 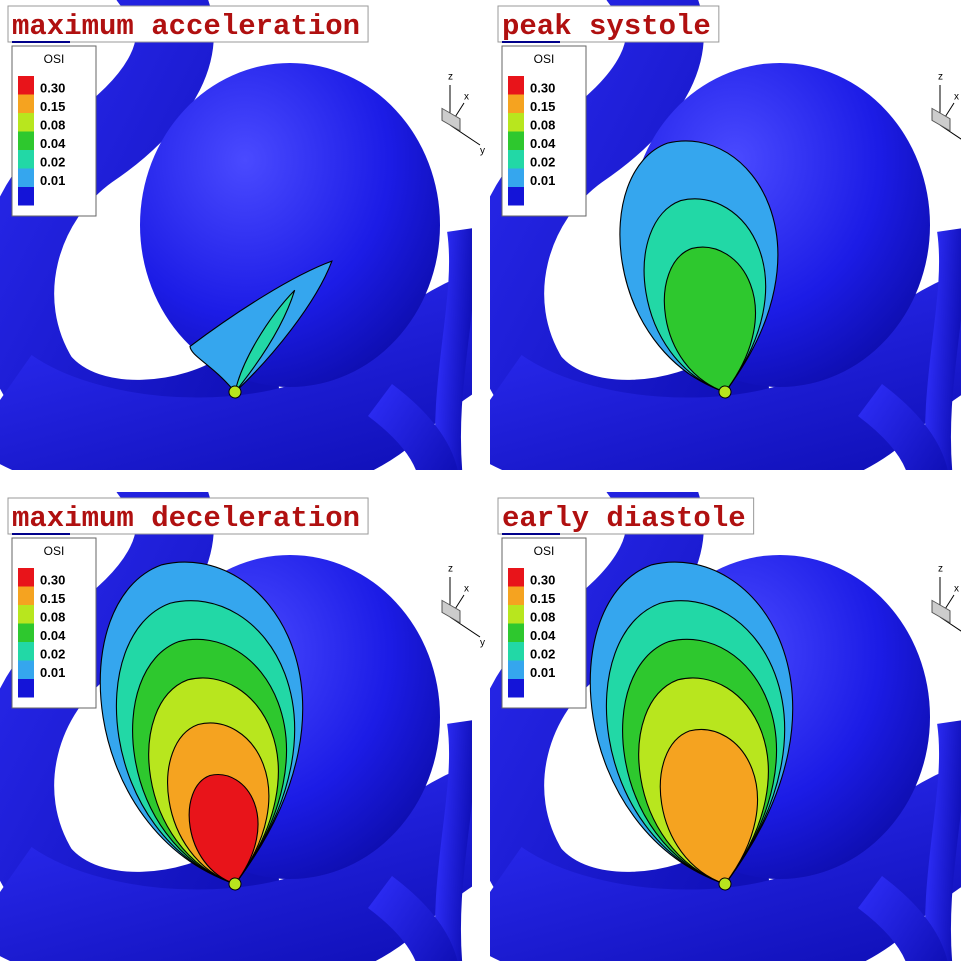 What do you see at coordinates (626, 516) in the screenshot?
I see `title-box: early diastole` at bounding box center [626, 516].